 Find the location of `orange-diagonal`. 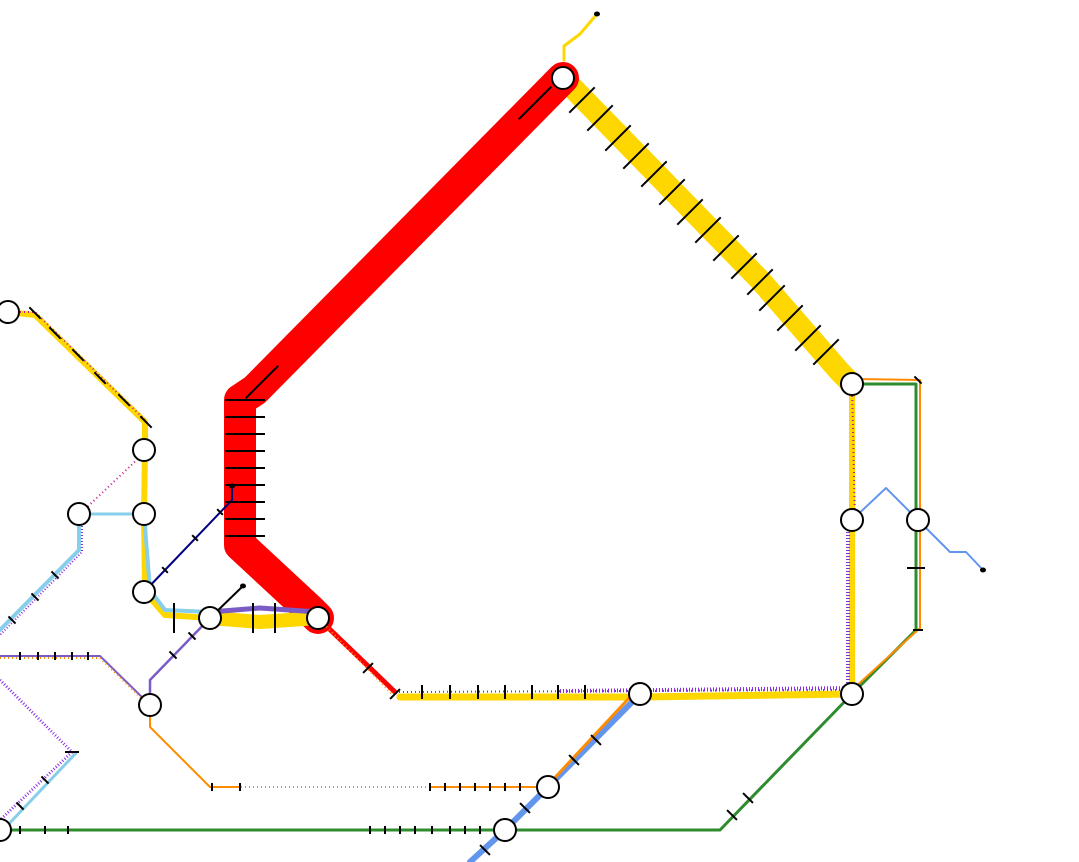

orange-diagonal is located at coordinates (589, 741).